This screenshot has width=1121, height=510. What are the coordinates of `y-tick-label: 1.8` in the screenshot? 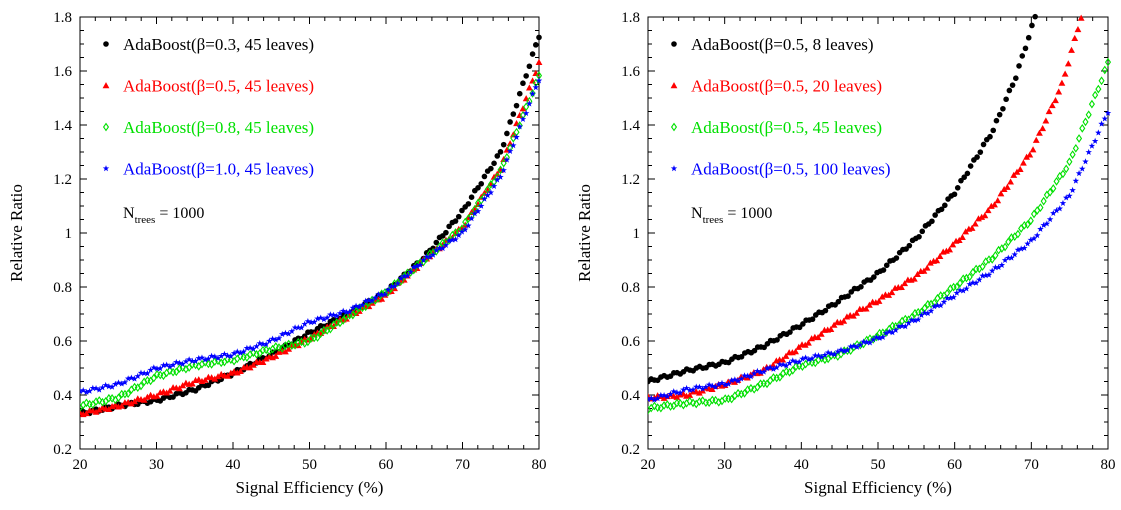 It's located at (62, 18).